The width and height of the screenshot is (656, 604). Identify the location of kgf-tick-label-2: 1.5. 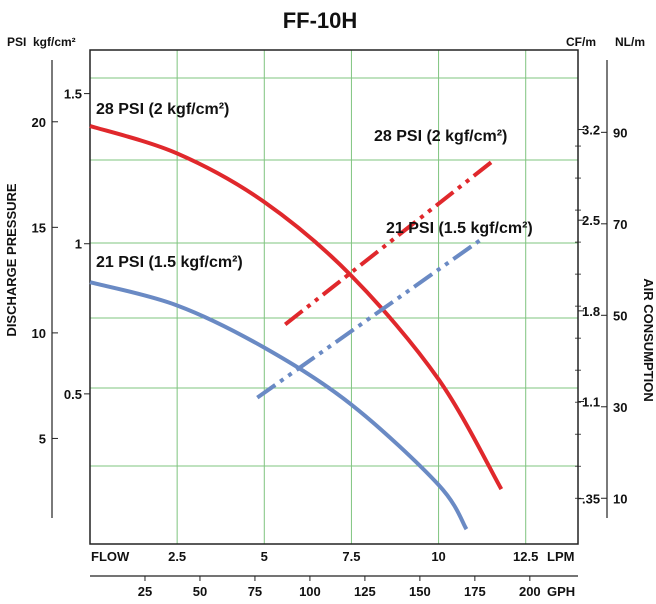
(73, 94).